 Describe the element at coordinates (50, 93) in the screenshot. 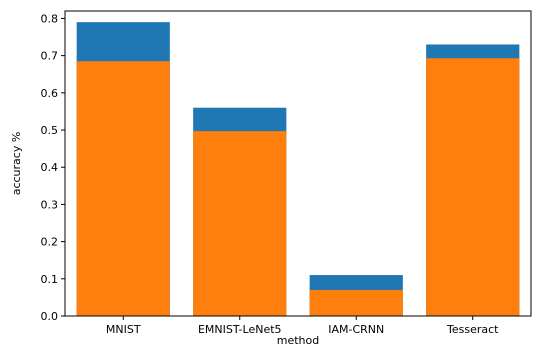

I see `y-tick-label: 0.6` at that location.